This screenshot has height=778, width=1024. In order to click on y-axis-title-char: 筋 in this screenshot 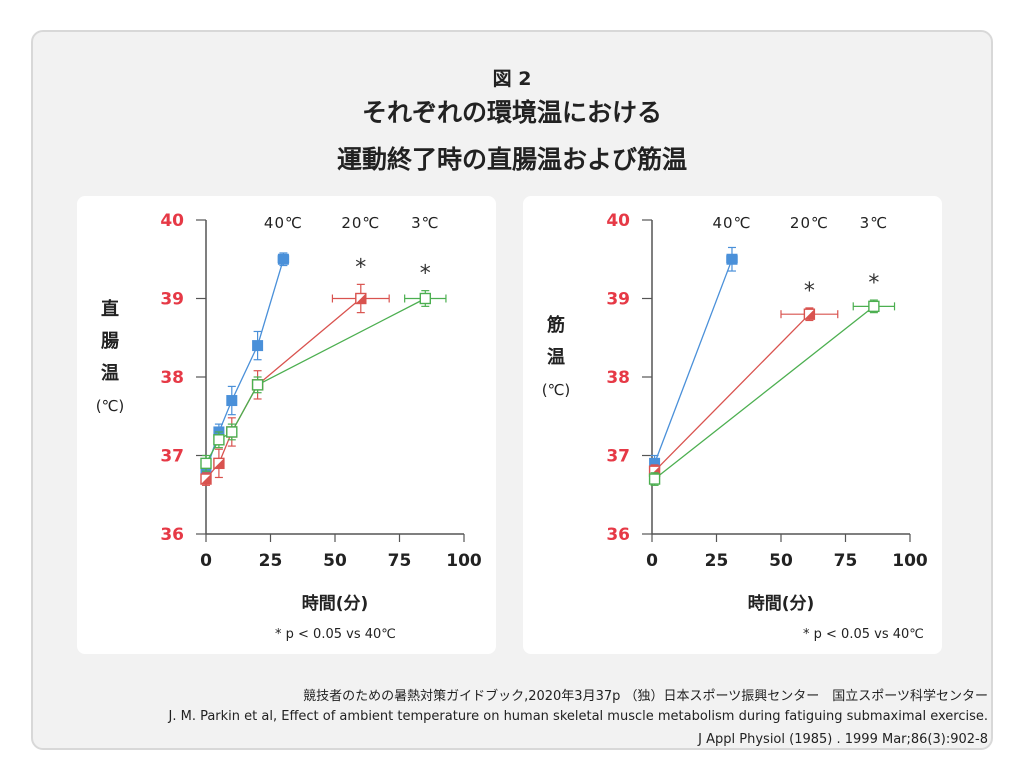, I will do `click(556, 325)`.